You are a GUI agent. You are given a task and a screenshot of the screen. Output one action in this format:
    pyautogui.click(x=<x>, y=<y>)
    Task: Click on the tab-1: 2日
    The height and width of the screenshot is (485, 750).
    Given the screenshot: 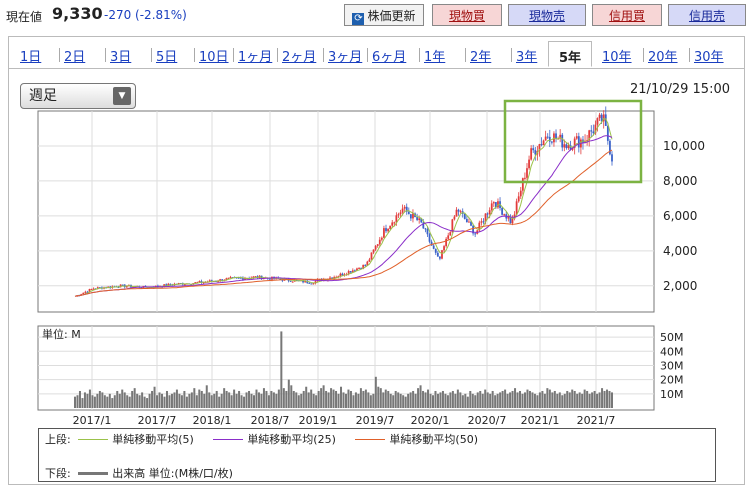 What is the action you would take?
    pyautogui.click(x=75, y=57)
    